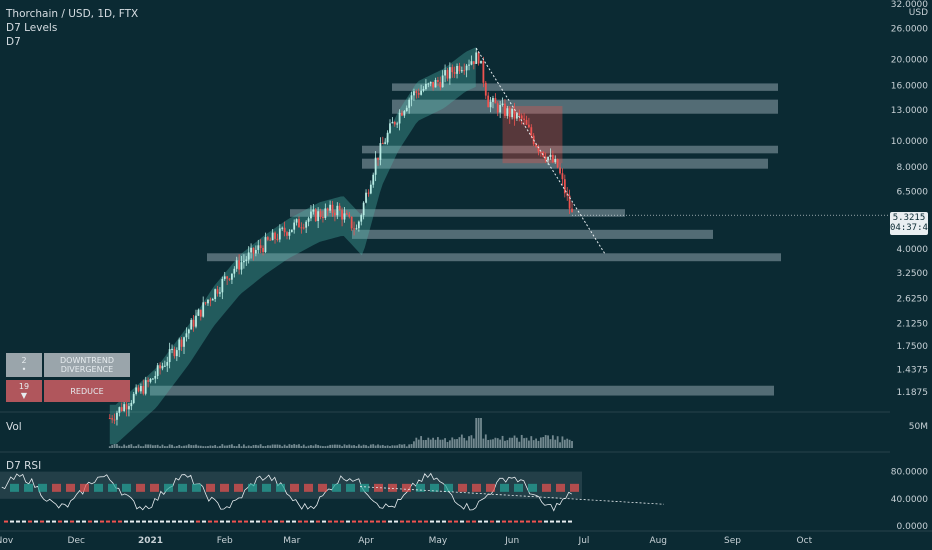 This screenshot has height=550, width=932. Describe the element at coordinates (366, 541) in the screenshot. I see `time-axis-tick: Apr` at that location.